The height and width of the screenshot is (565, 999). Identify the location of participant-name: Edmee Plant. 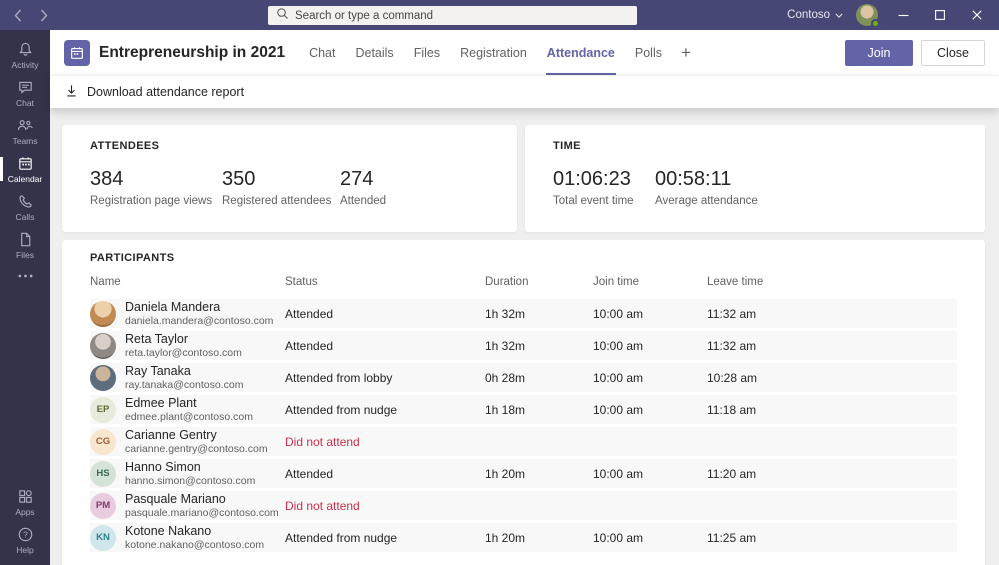
(161, 403).